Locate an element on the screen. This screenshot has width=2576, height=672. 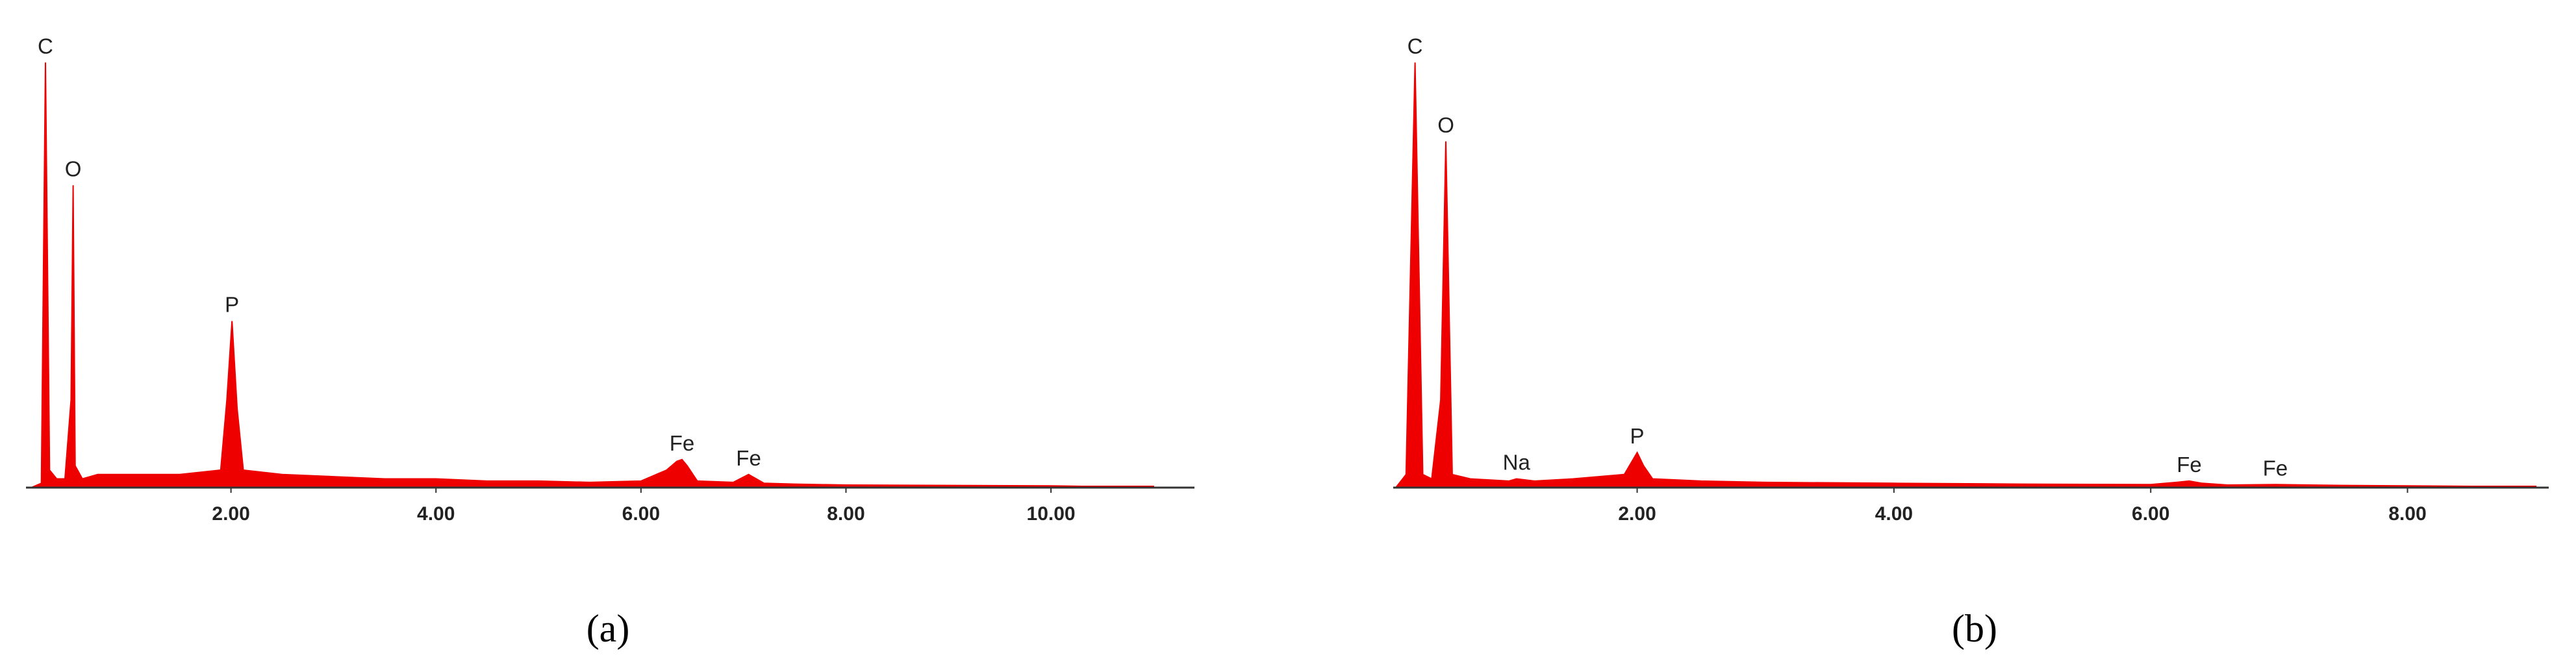
caption: (a) is located at coordinates (608, 628).